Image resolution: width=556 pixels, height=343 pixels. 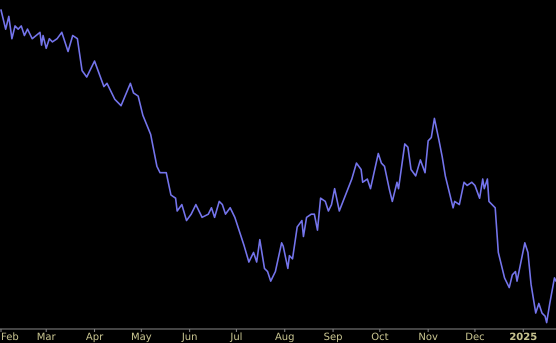 I want to click on x-tick-label: Feb, so click(x=10, y=337).